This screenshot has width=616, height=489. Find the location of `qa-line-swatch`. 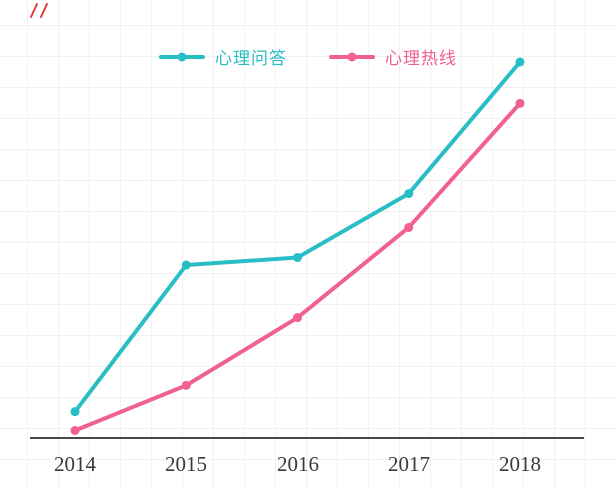

qa-line-swatch is located at coordinates (182, 56).